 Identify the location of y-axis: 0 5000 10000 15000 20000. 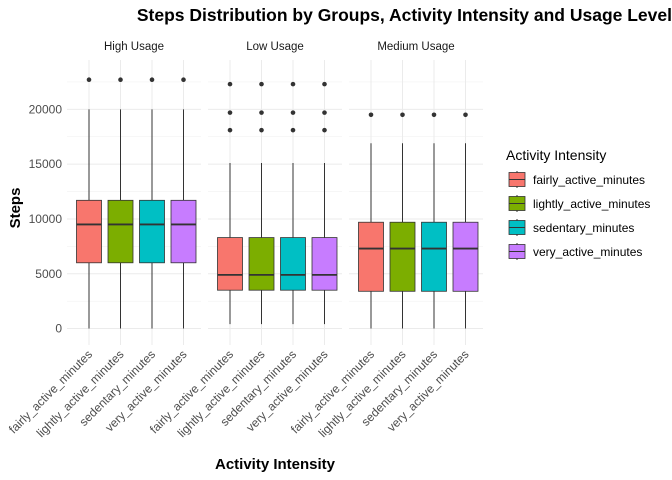
(46, 218).